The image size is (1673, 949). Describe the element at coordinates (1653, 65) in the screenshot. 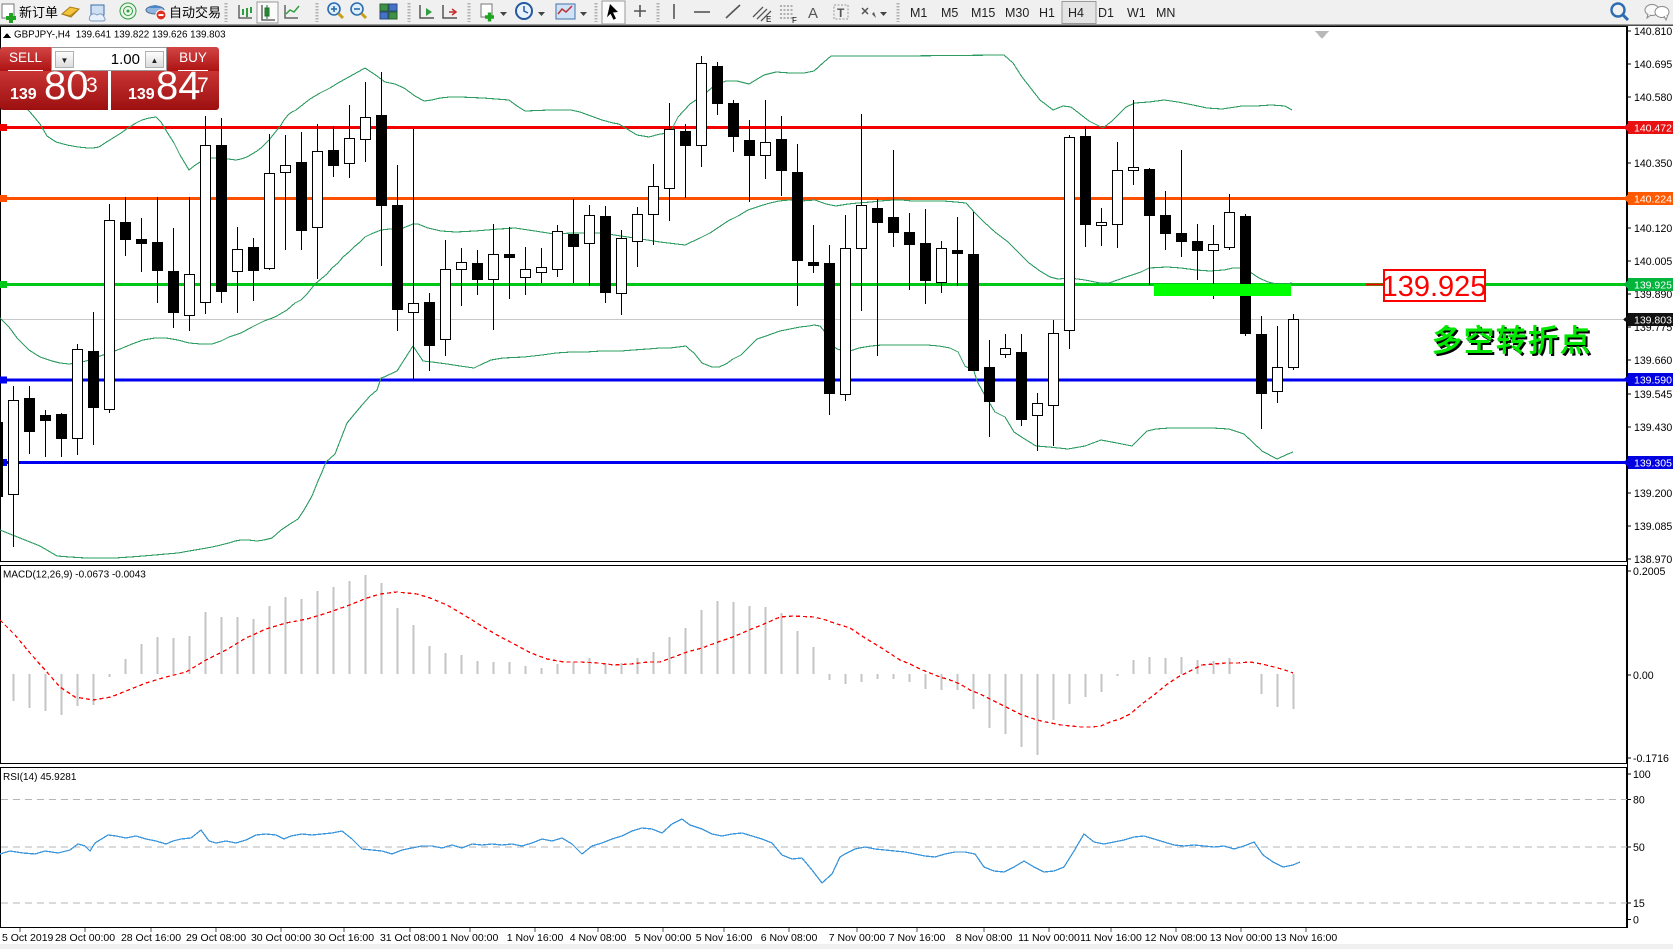

I see `svg-text: 140.695` at that location.